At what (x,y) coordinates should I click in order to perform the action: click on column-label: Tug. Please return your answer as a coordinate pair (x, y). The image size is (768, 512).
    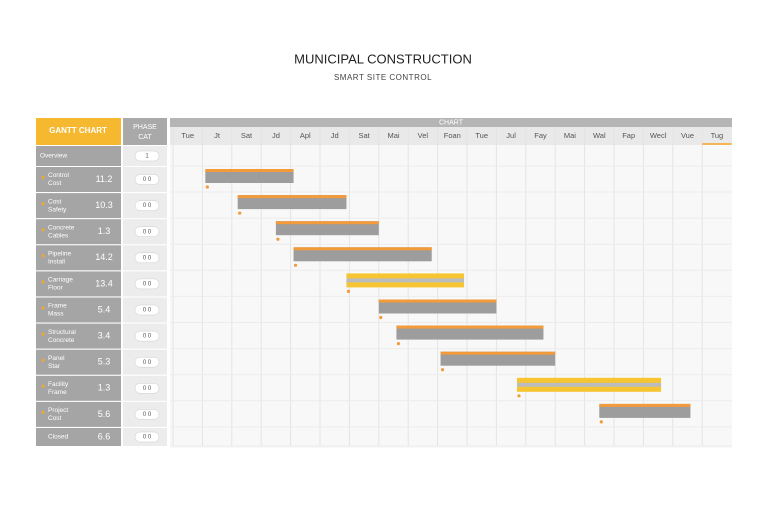
    Looking at the image, I should click on (717, 135).